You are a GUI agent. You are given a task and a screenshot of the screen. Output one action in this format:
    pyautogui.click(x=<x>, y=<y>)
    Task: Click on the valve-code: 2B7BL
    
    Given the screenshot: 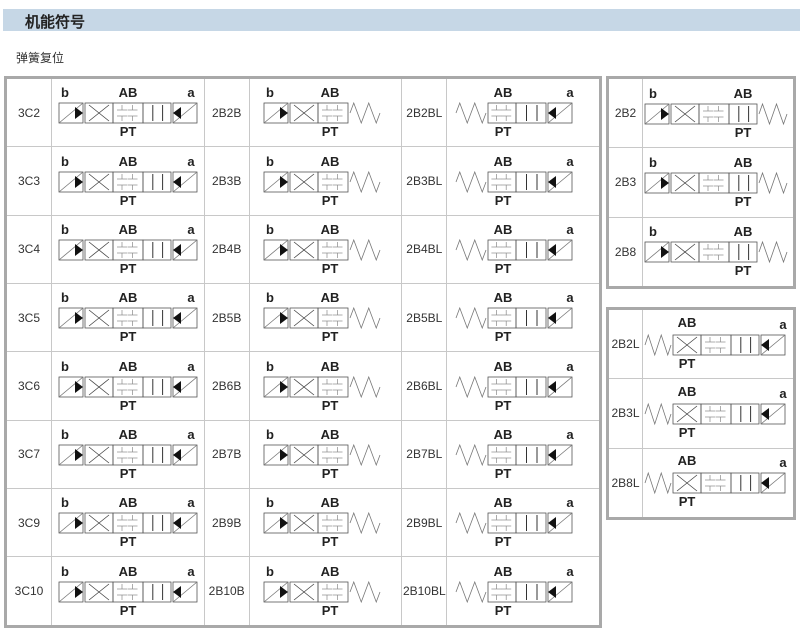 What is the action you would take?
    pyautogui.click(x=424, y=454)
    